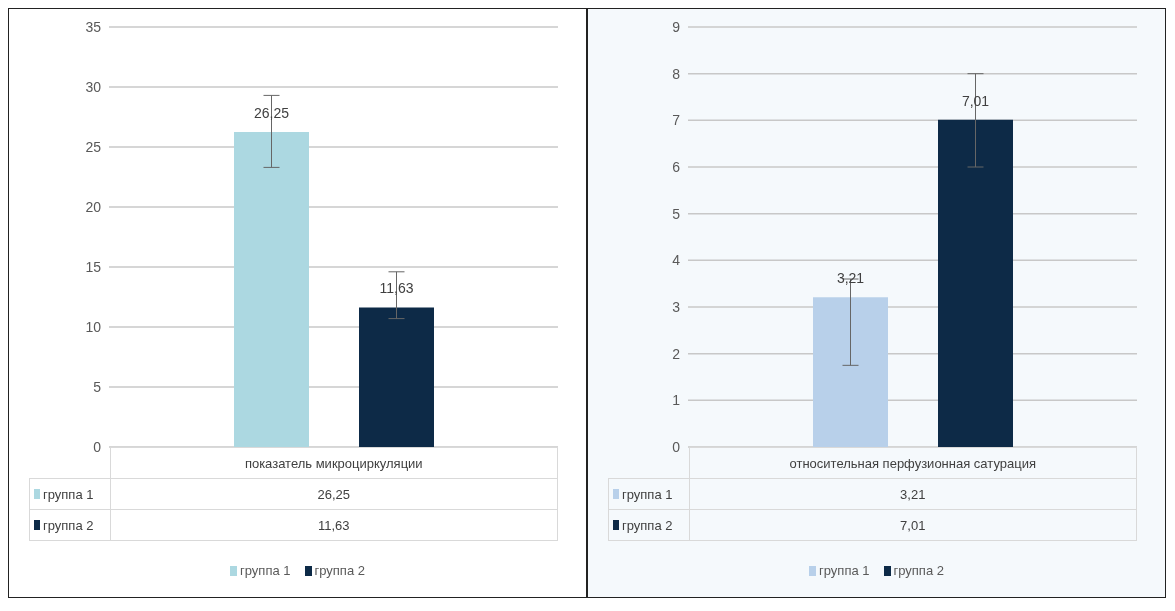 Image resolution: width=1175 pixels, height=611 pixels. I want to click on y-tick-label: 35, so click(93, 26).